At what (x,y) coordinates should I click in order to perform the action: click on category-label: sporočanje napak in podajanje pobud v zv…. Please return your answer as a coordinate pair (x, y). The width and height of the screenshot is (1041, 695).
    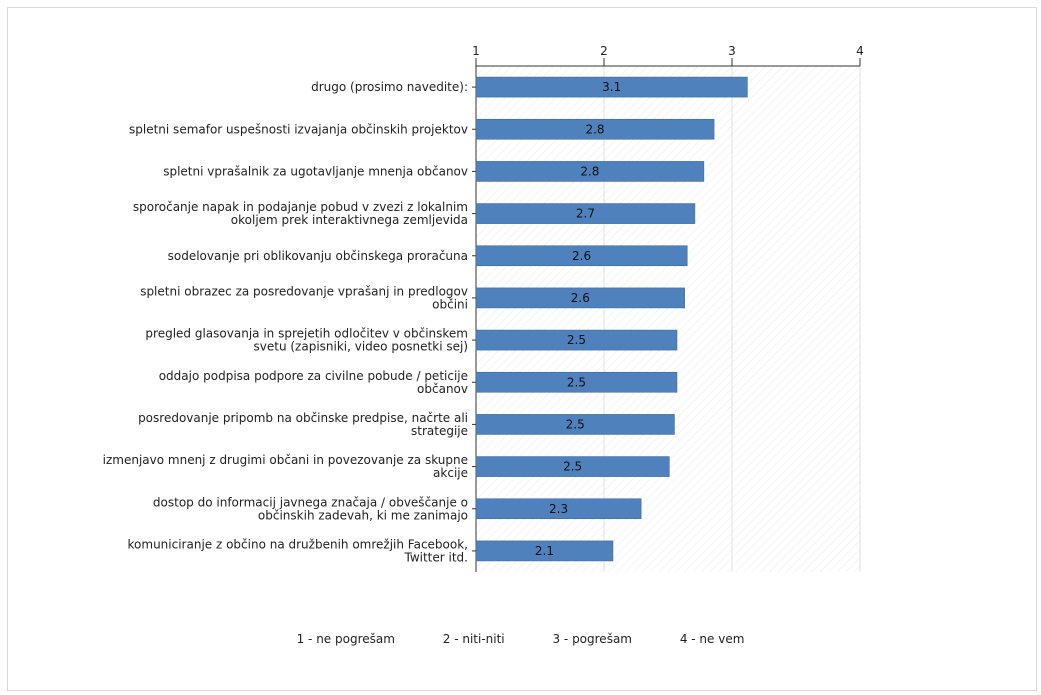
    Looking at the image, I should click on (300, 207).